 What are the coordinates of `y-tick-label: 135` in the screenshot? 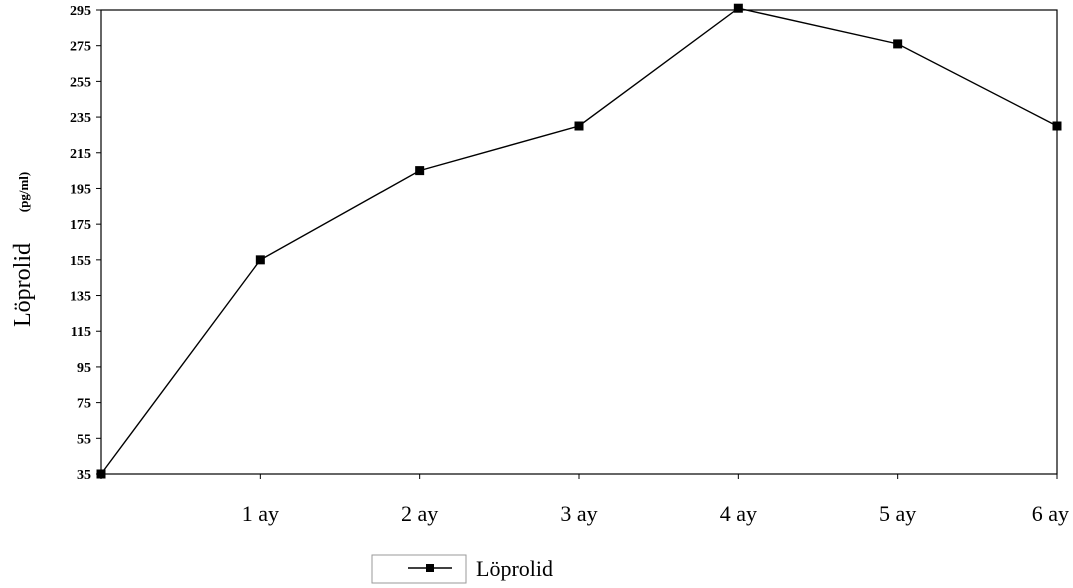 It's located at (80, 297).